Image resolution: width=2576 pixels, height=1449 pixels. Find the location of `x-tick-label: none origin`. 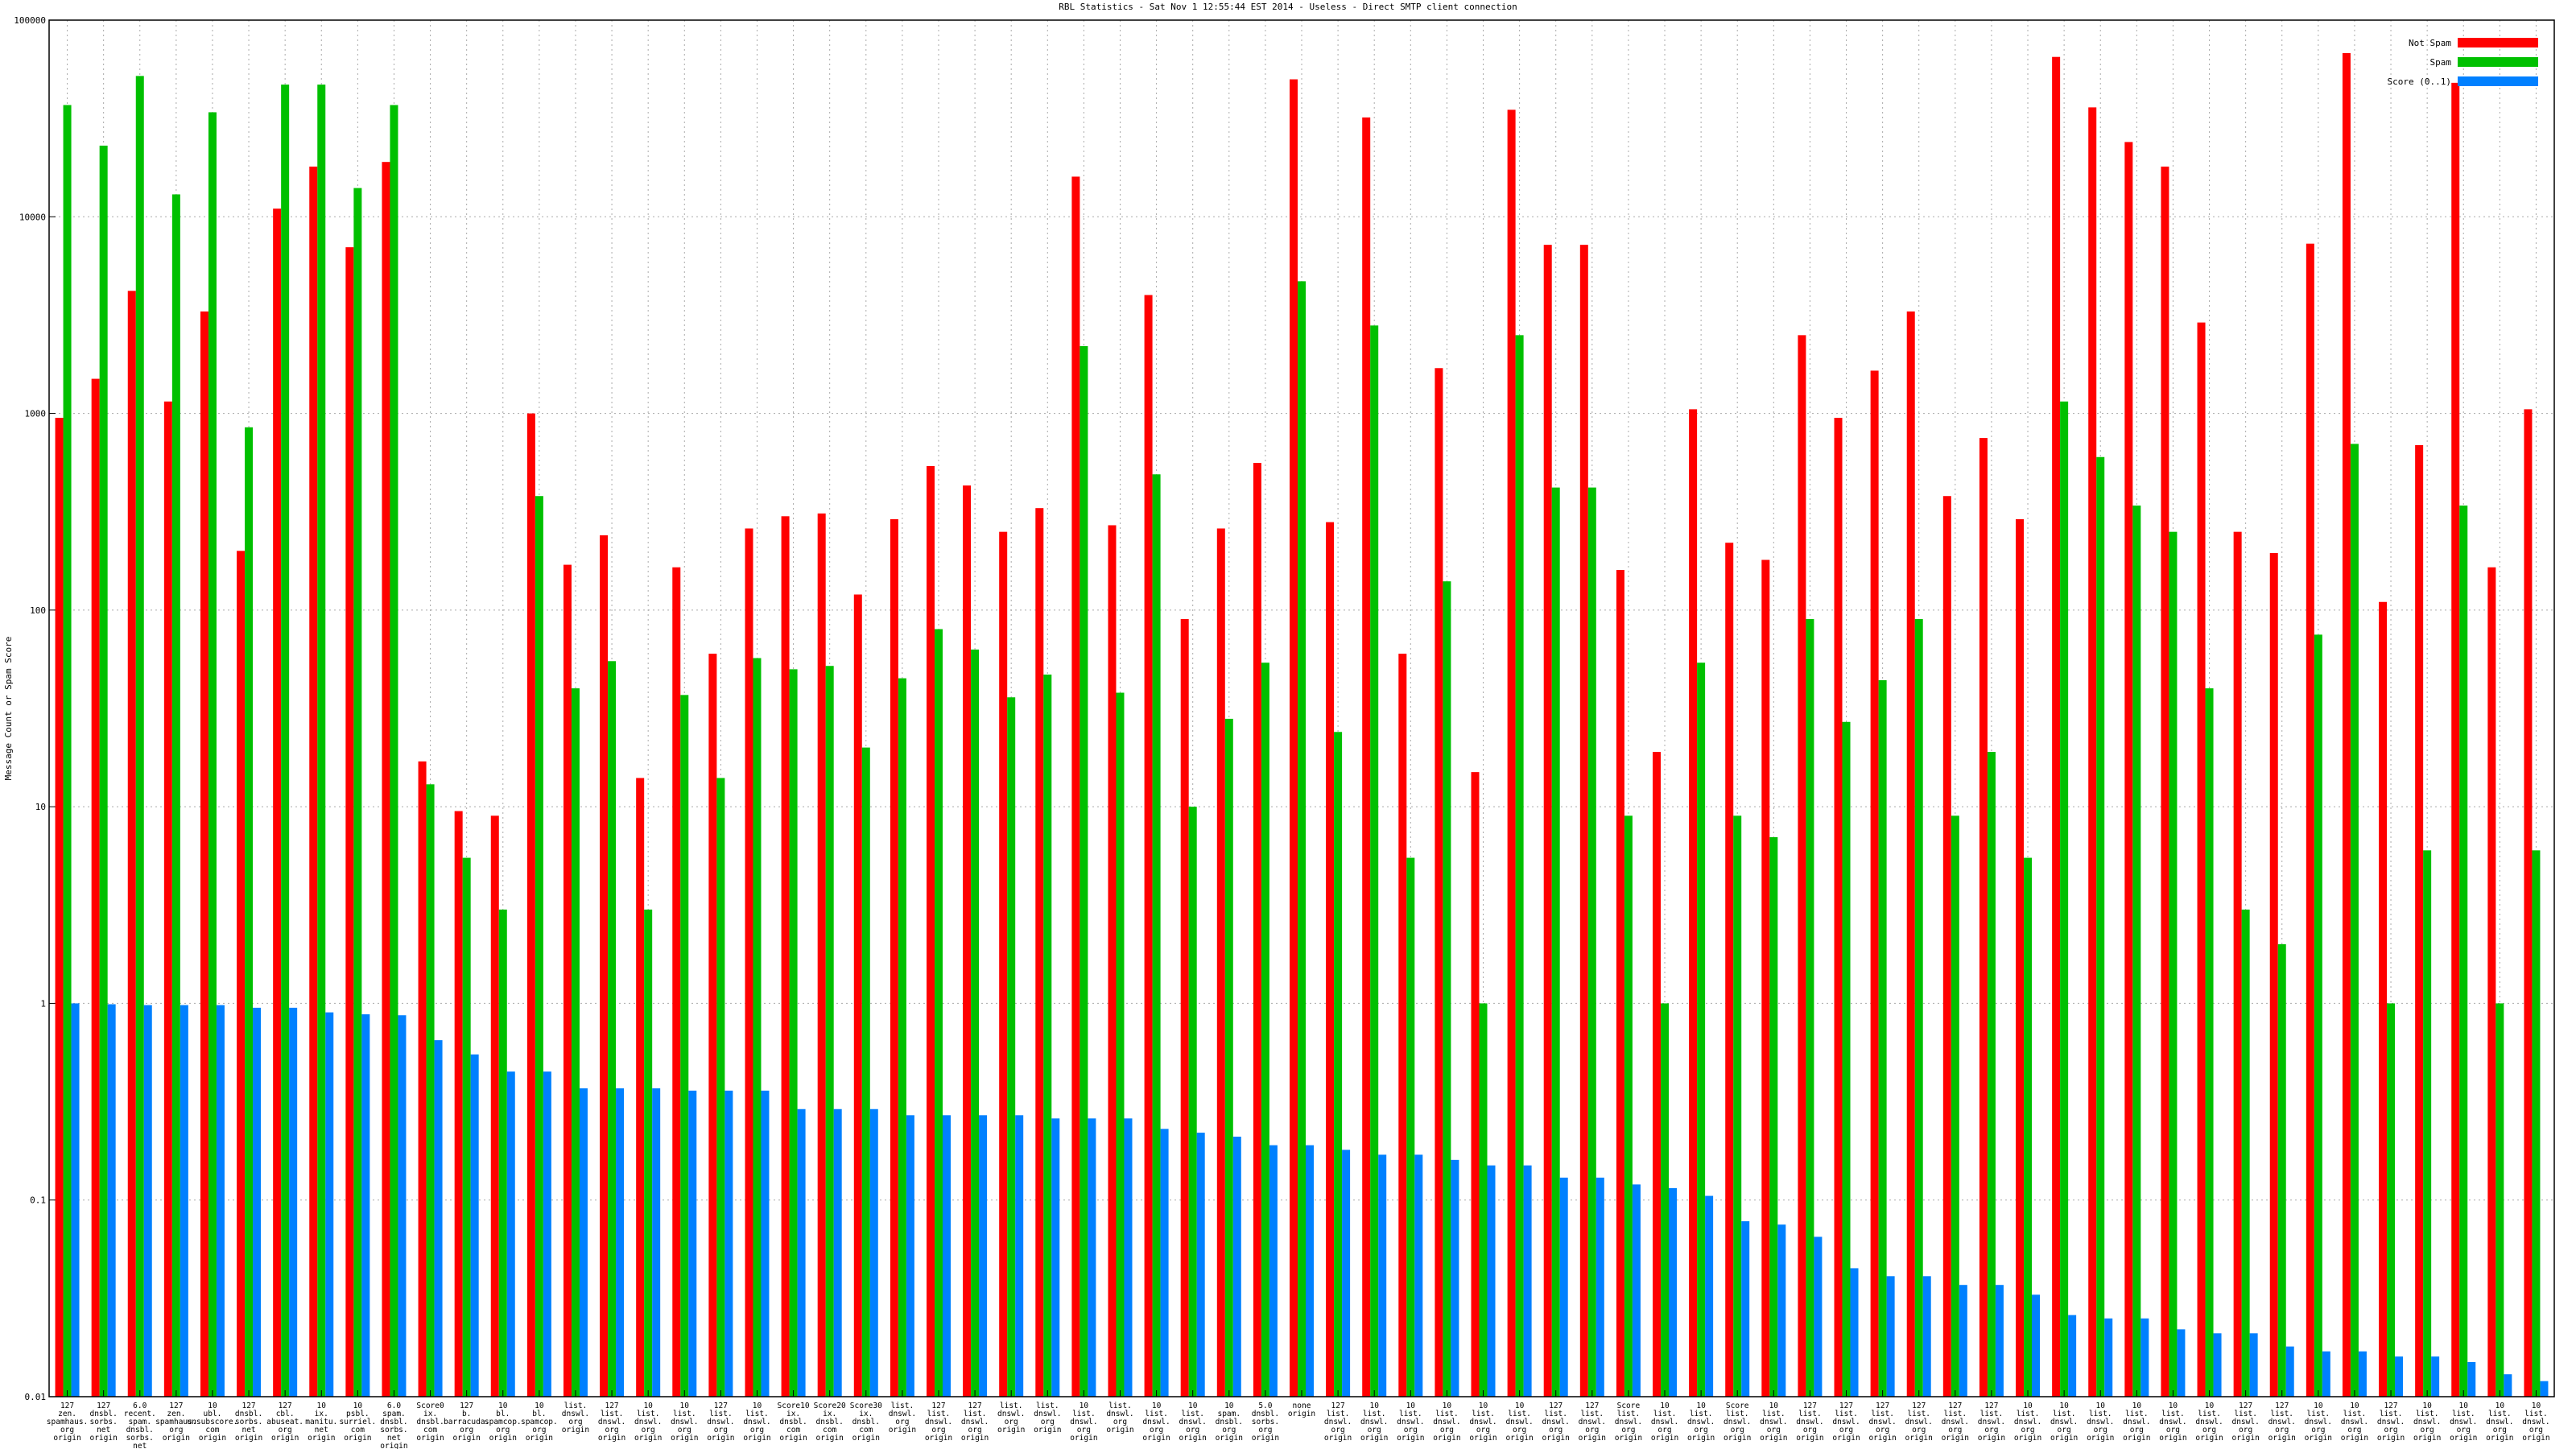

x-tick-label: none origin is located at coordinates (1301, 1410).